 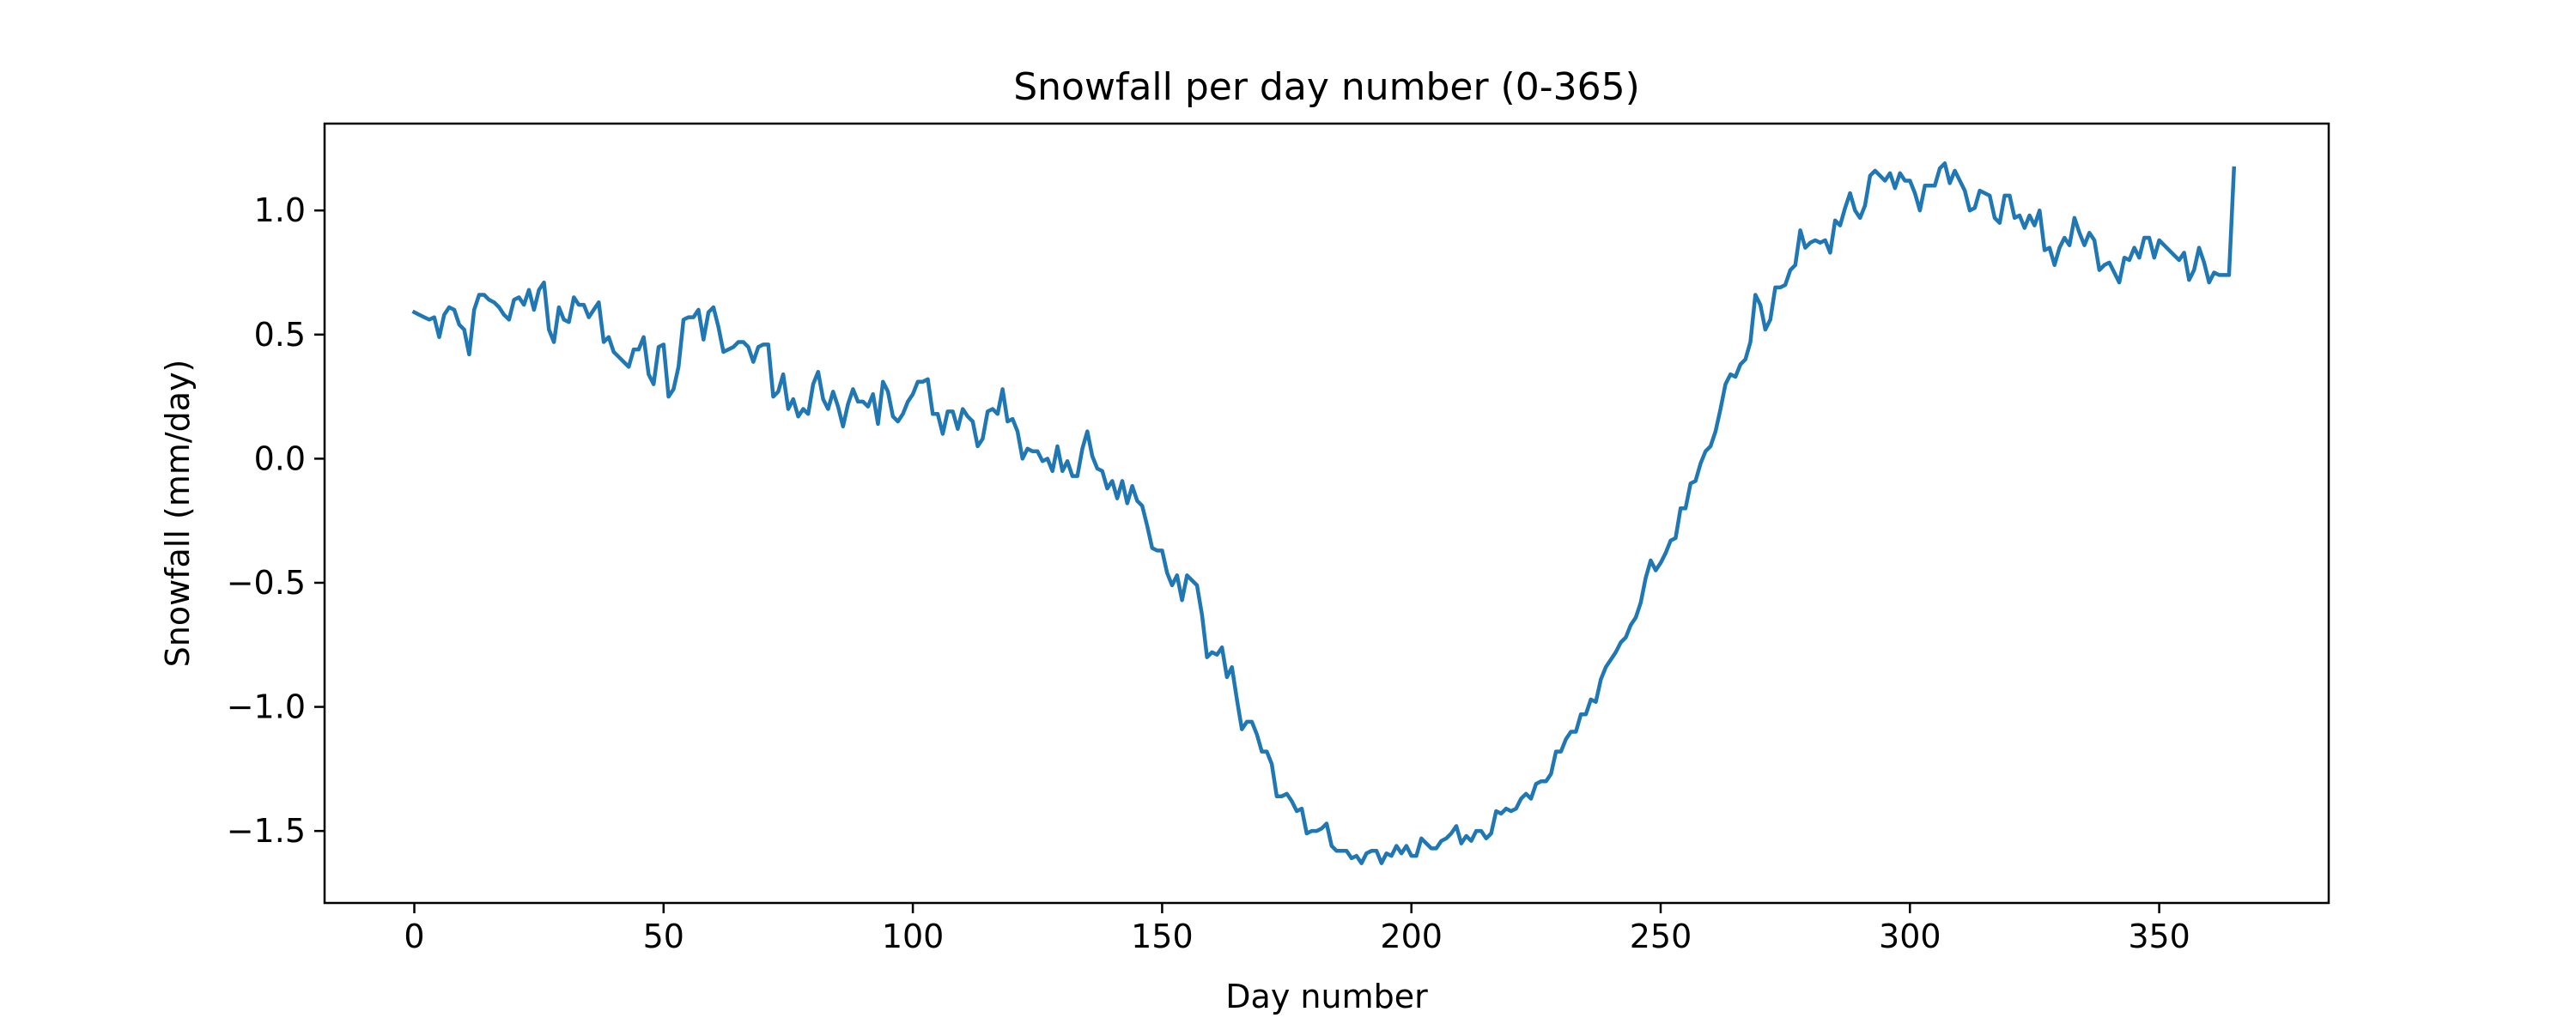 I want to click on x-tick-label: 0, so click(x=414, y=936).